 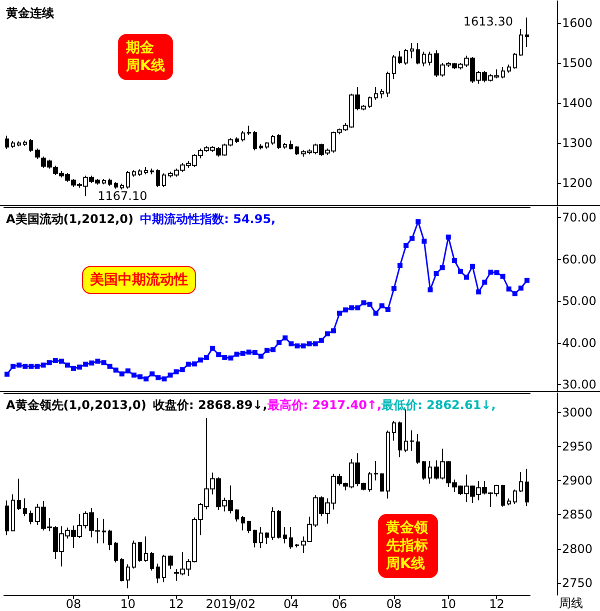 What do you see at coordinates (208, 219) in the screenshot?
I see `annotation: 中期流动性指数: 54.95,` at bounding box center [208, 219].